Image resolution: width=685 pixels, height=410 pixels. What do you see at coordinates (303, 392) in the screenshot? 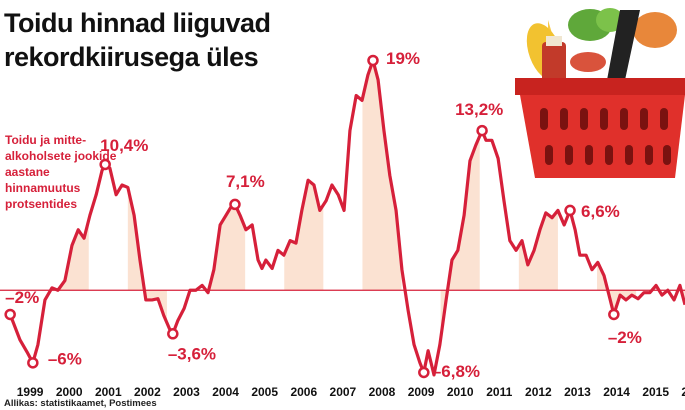
I see `x-tick-label: 2006` at bounding box center [303, 392].